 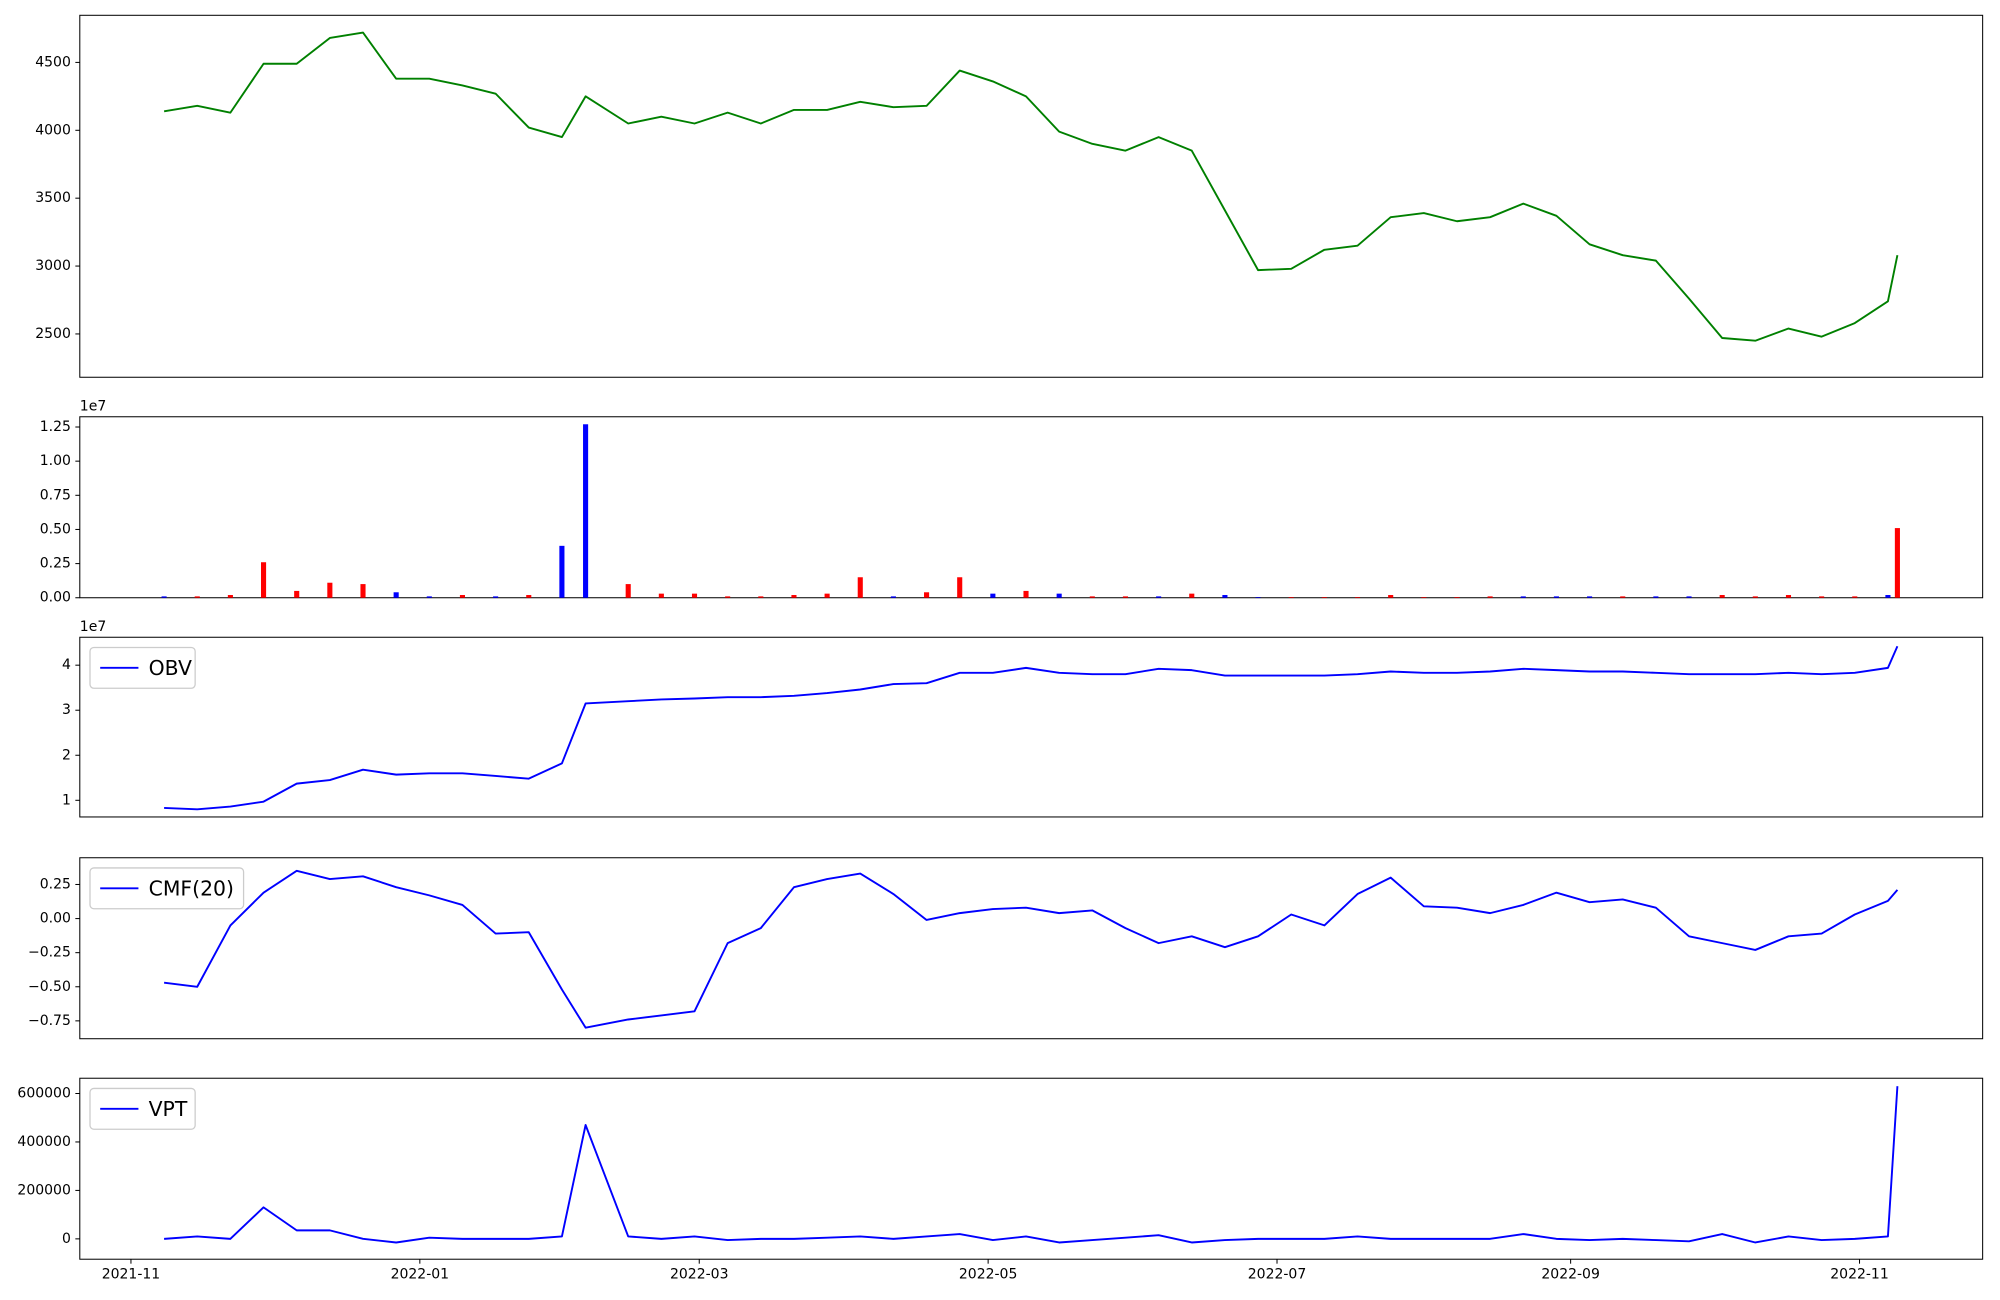 What do you see at coordinates (988, 1275) in the screenshot?
I see `x-tick-label: 2022-05` at bounding box center [988, 1275].